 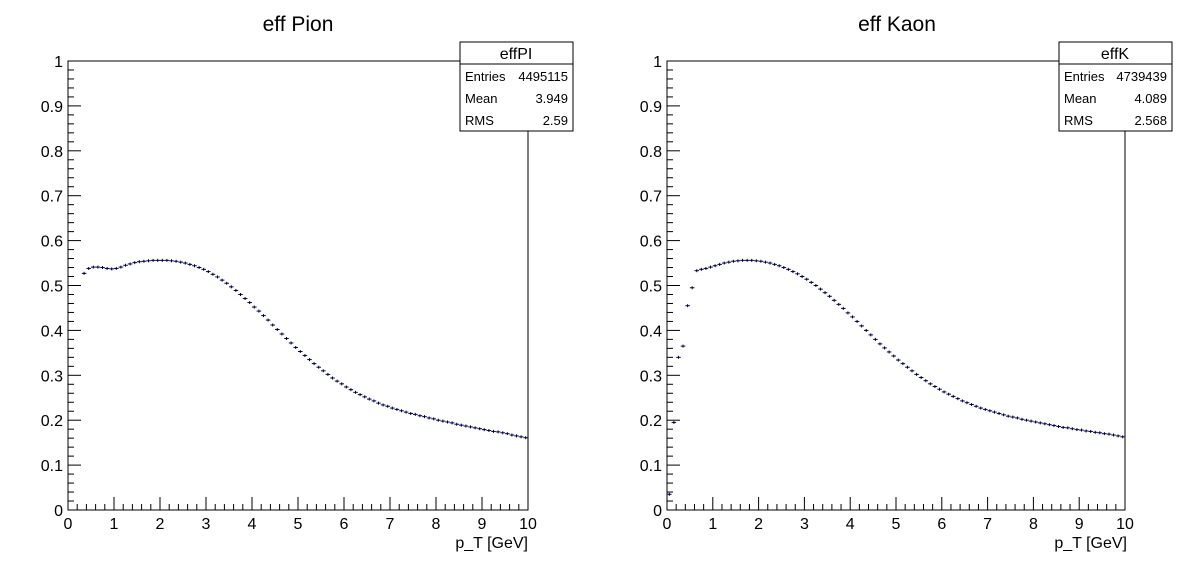 I want to click on x-tick-label-pion: 6, so click(x=344, y=524).